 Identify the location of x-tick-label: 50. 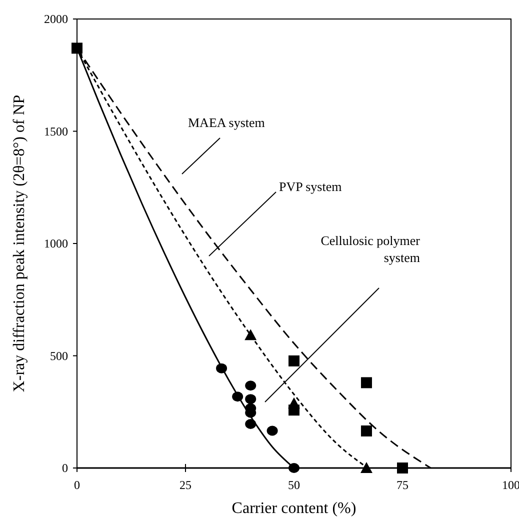
(294, 485).